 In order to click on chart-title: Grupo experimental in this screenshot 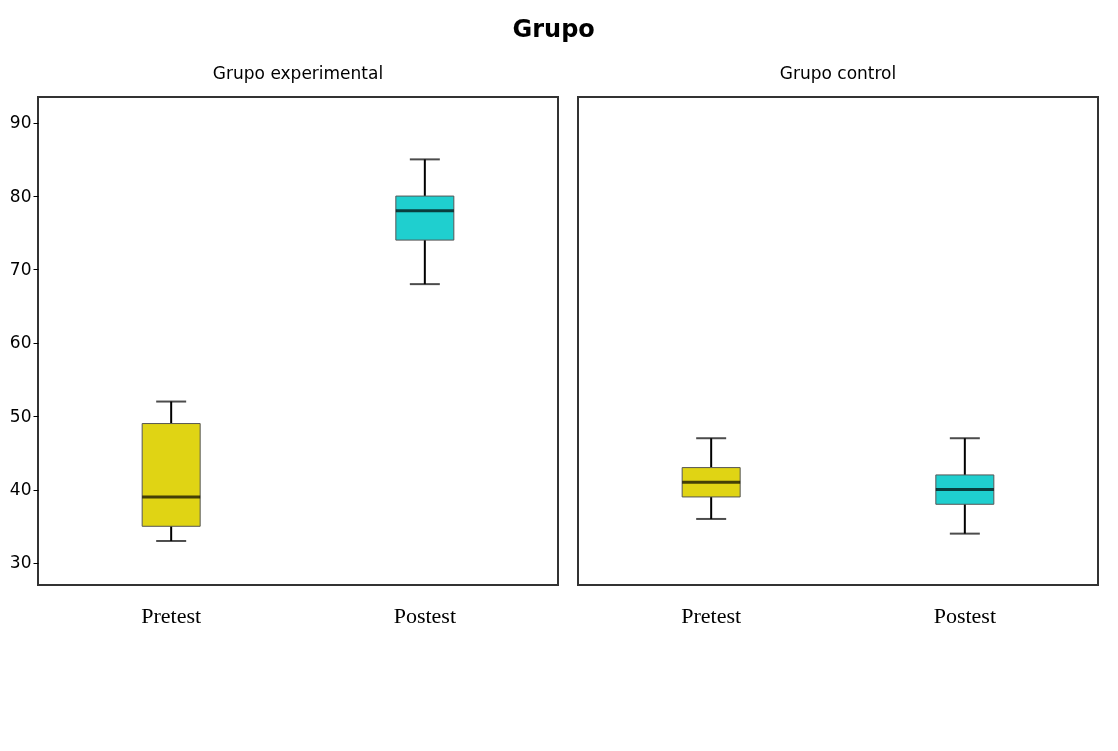, I will do `click(298, 73)`.